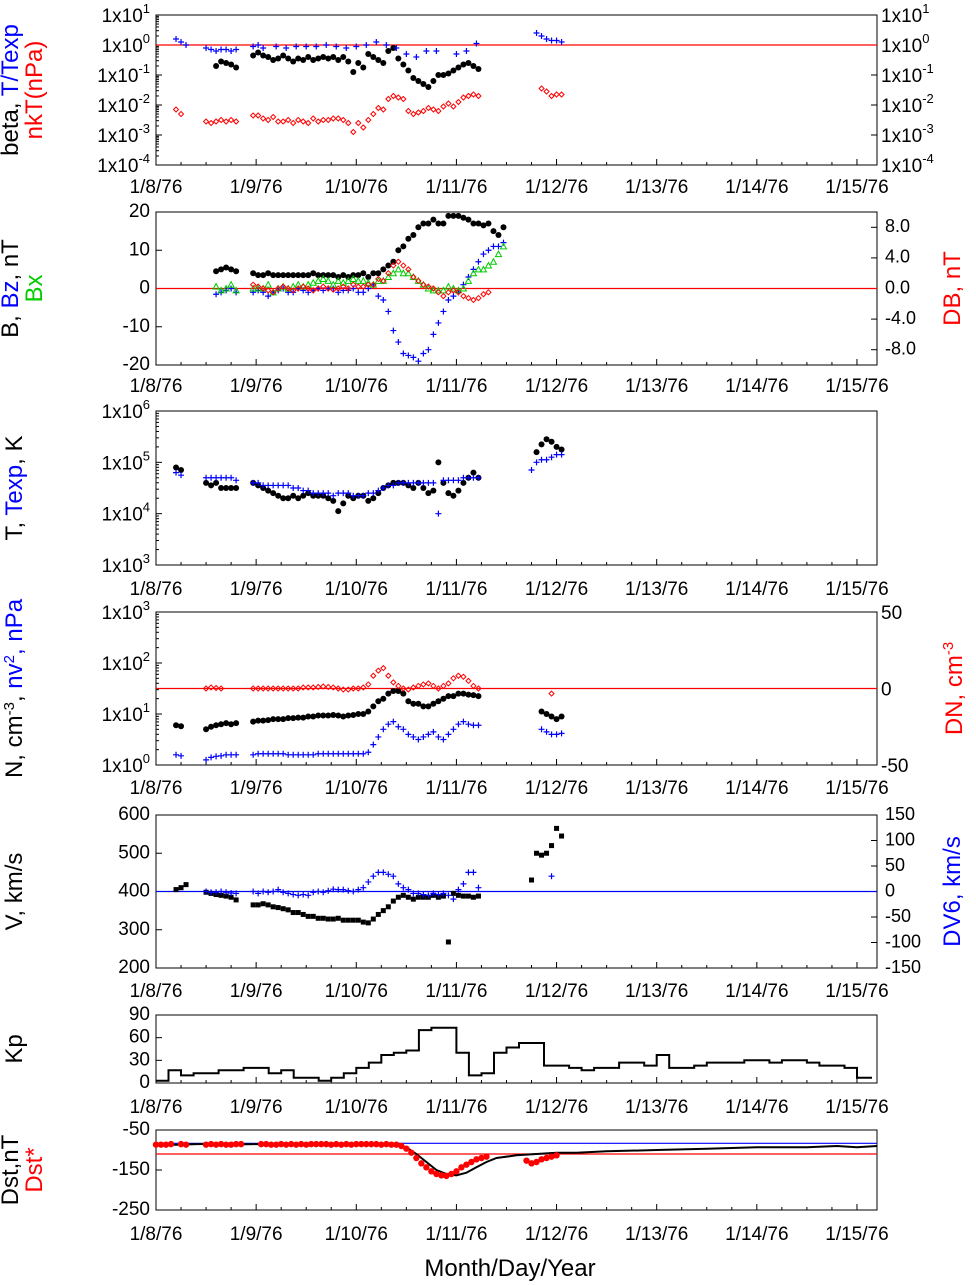 This screenshot has width=976, height=1285. I want to click on y-tick-label: 1x100, so click(126, 764).